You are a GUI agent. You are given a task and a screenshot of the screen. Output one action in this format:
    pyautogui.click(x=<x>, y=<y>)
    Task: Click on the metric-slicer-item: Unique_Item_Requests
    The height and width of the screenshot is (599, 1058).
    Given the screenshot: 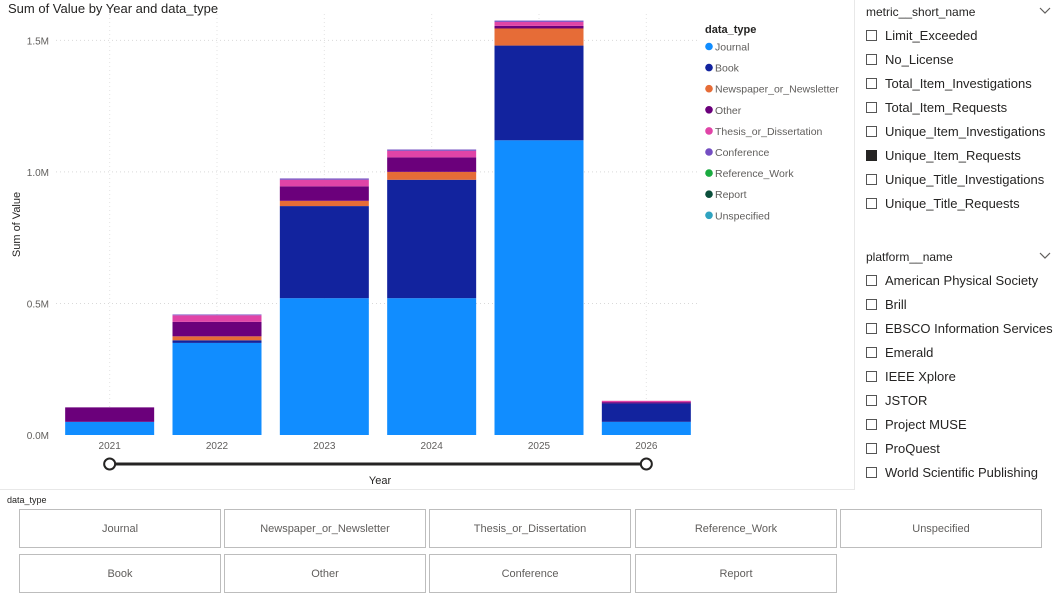 What is the action you would take?
    pyautogui.click(x=960, y=155)
    